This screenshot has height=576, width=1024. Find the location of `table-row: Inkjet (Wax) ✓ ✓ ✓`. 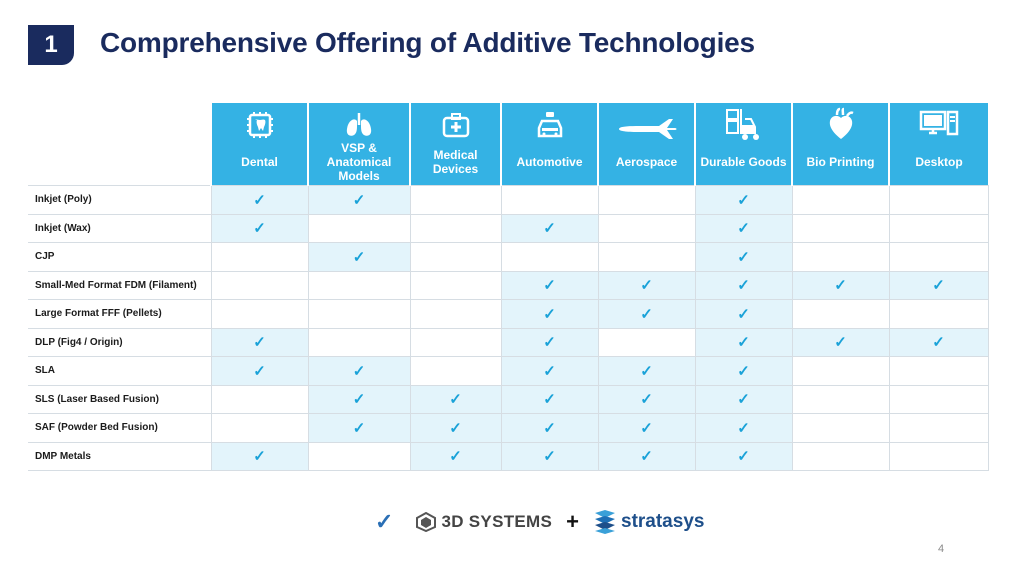

table-row: Inkjet (Wax) ✓ ✓ ✓ is located at coordinates (508, 228).